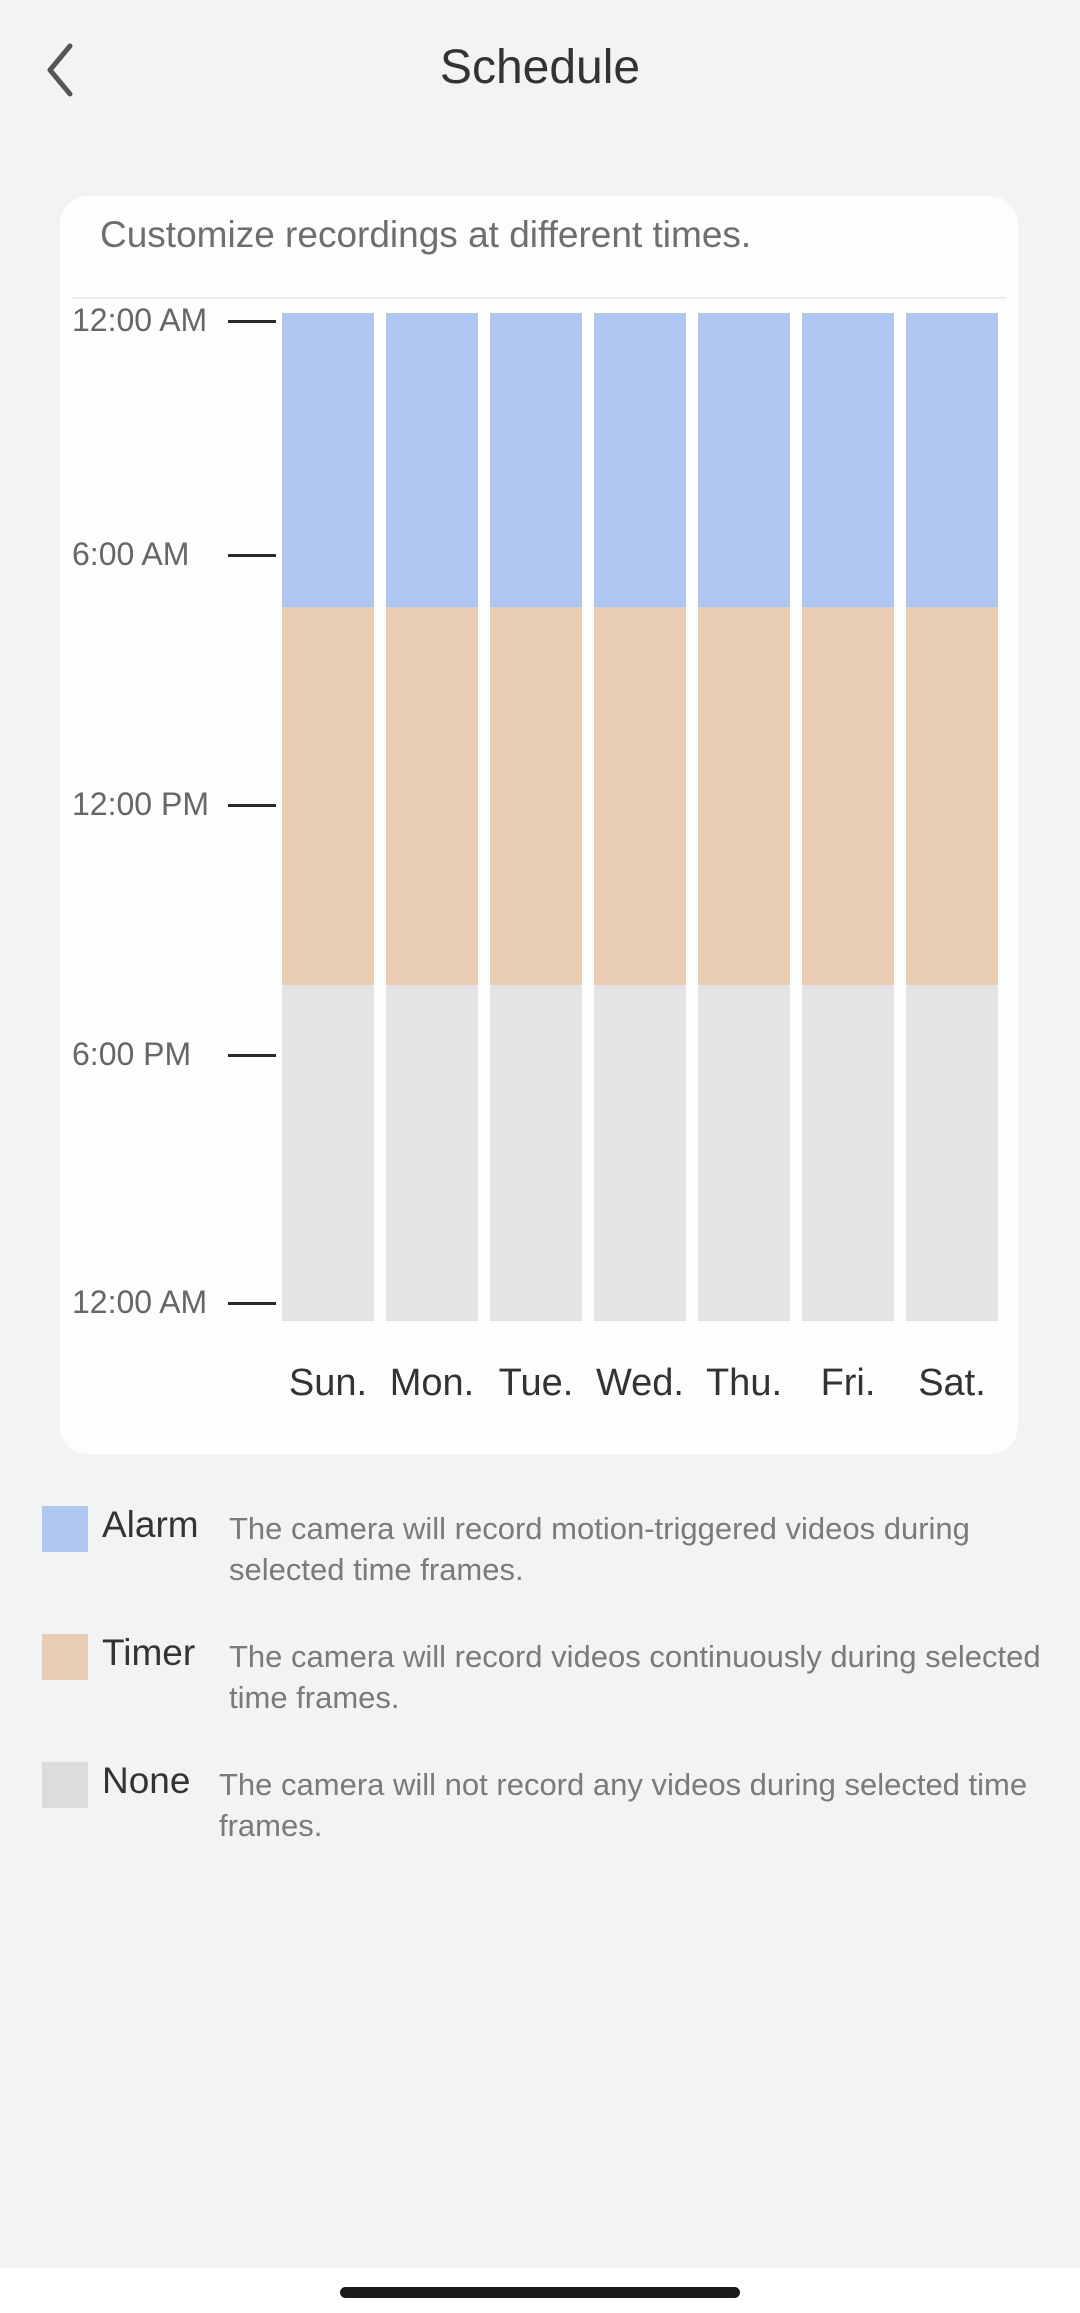  I want to click on page-title: Schedule, so click(540, 67).